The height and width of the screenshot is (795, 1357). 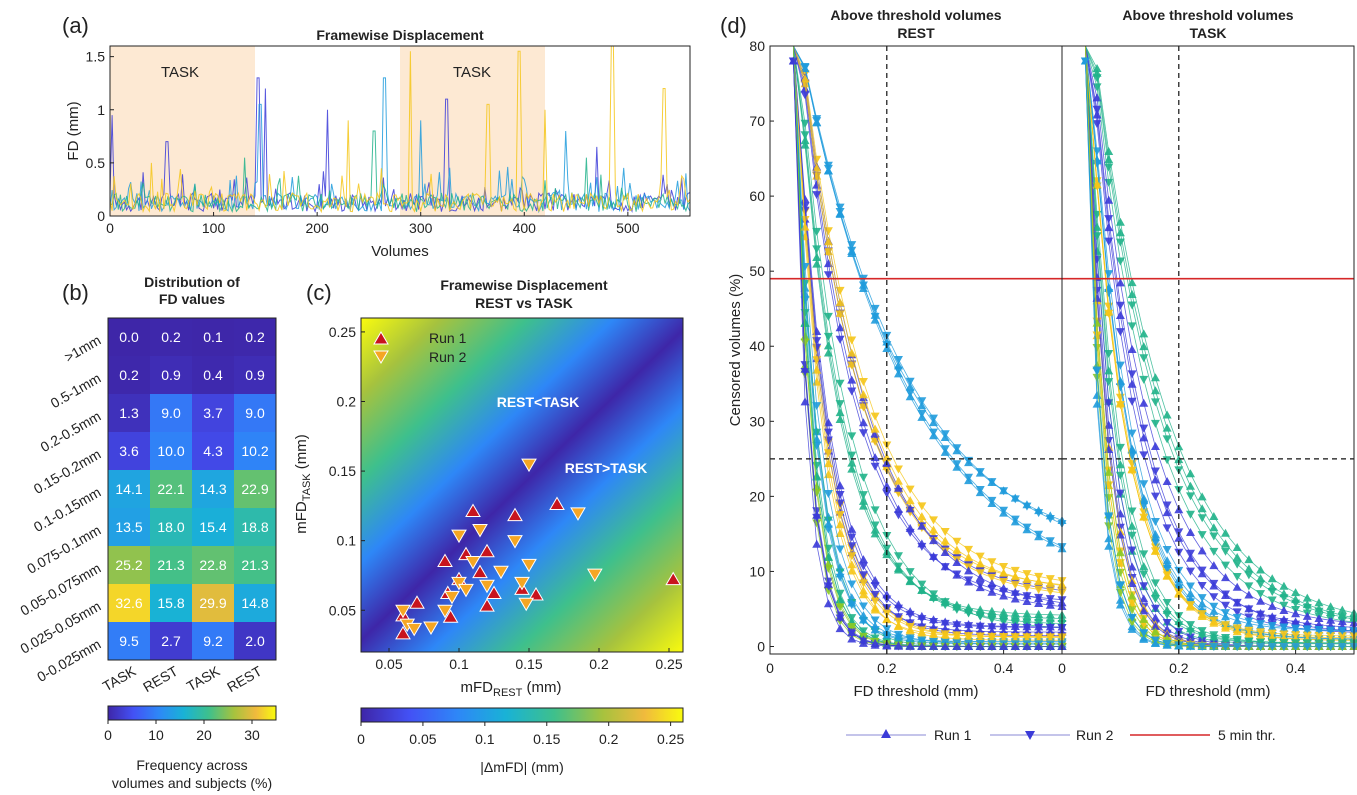 What do you see at coordinates (886, 733) in the screenshot?
I see `legend-d-run1-marker` at bounding box center [886, 733].